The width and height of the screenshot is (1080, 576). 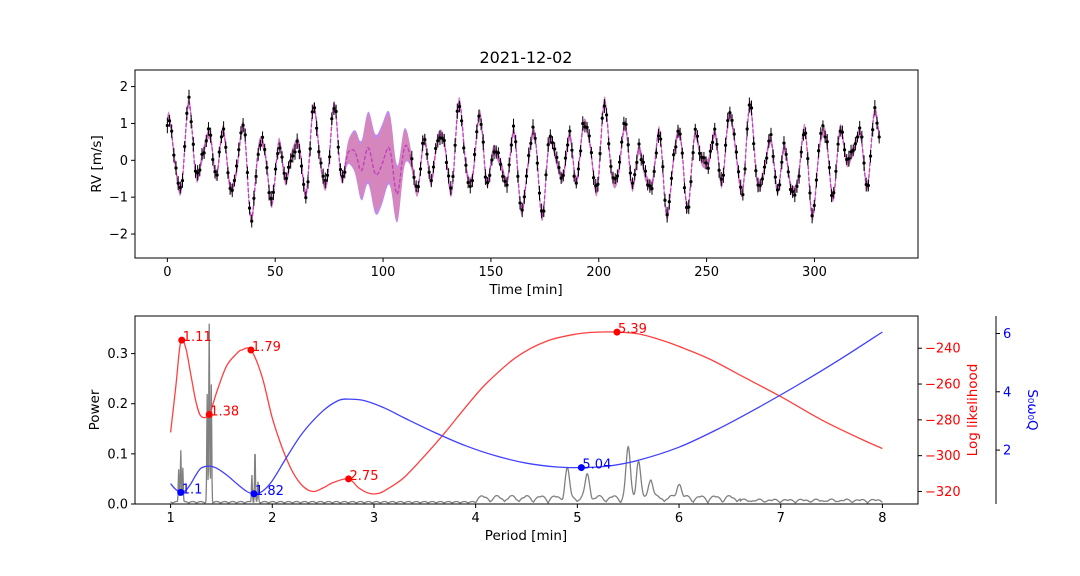 I want to click on x-tick-label: 1, so click(x=170, y=518).